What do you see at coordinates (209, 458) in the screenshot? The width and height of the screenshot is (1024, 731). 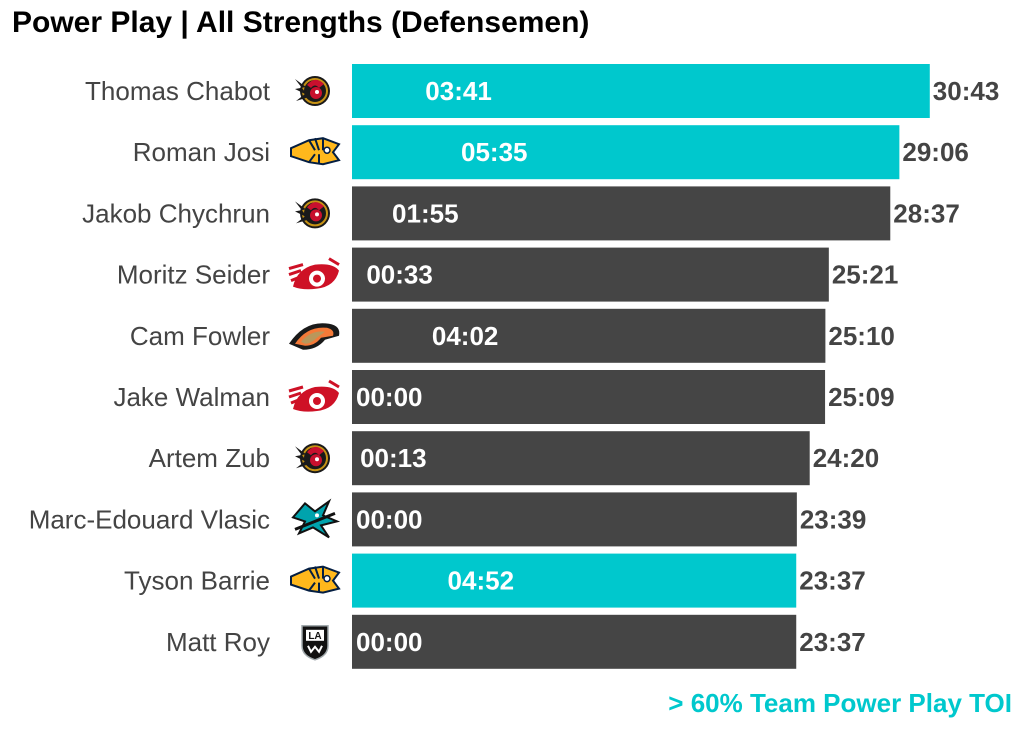 I see `player-name-label: Artem Zub` at bounding box center [209, 458].